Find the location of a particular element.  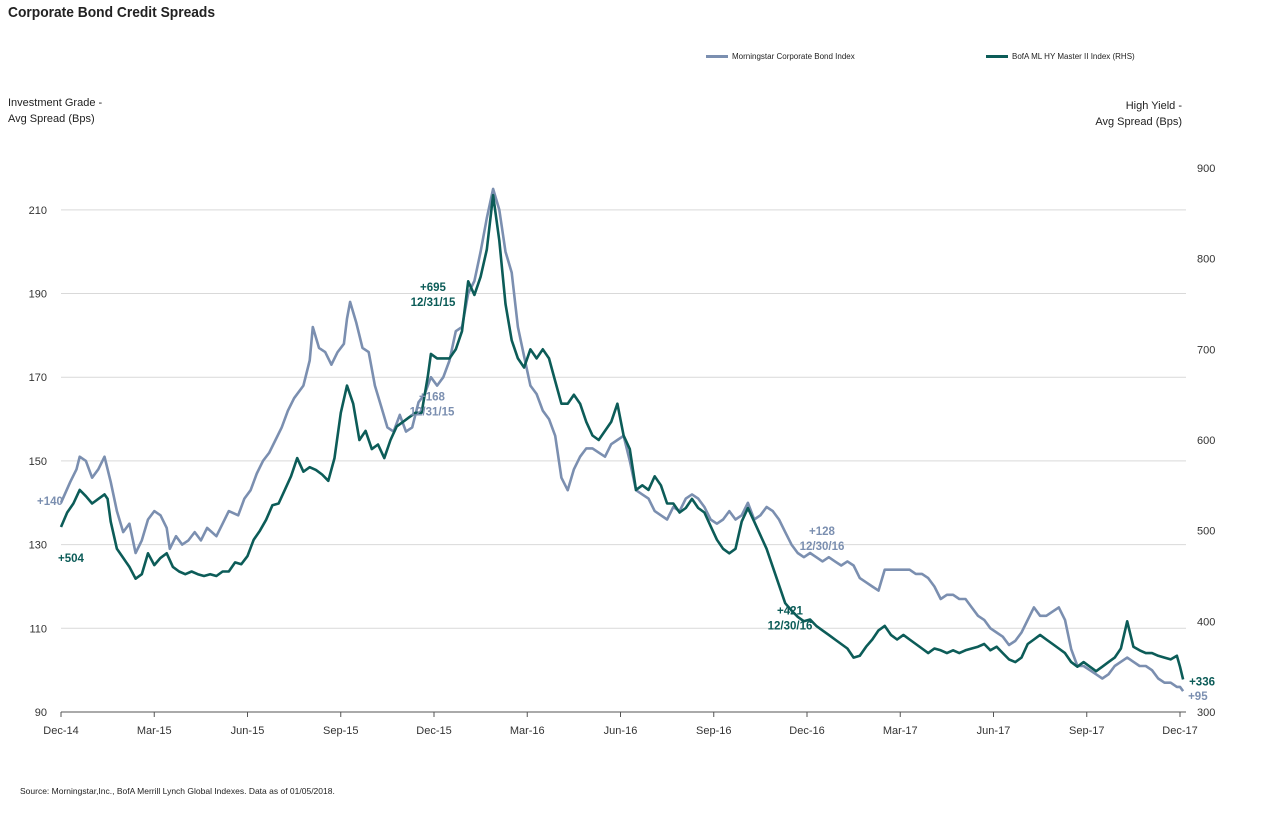

annotation-date-plus-695: 12/31/15 is located at coordinates (433, 303).